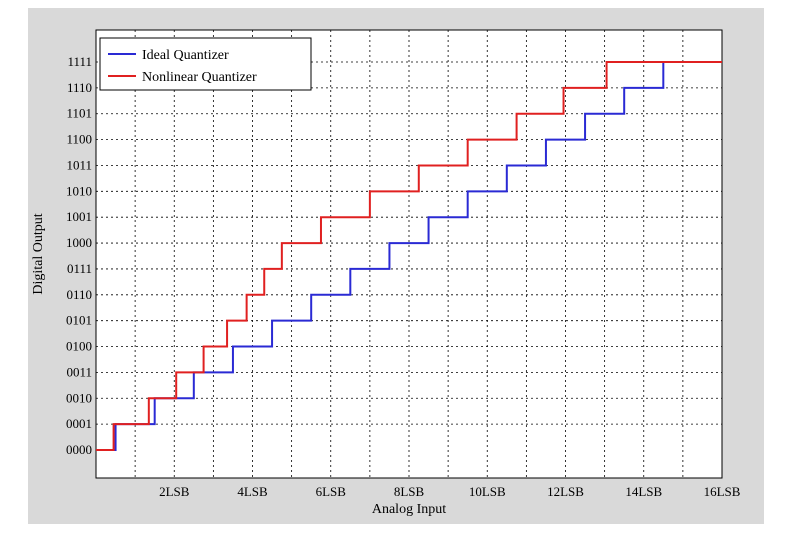 This screenshot has width=792, height=542. What do you see at coordinates (331, 491) in the screenshot?
I see `x-tick-label: 6LSB` at bounding box center [331, 491].